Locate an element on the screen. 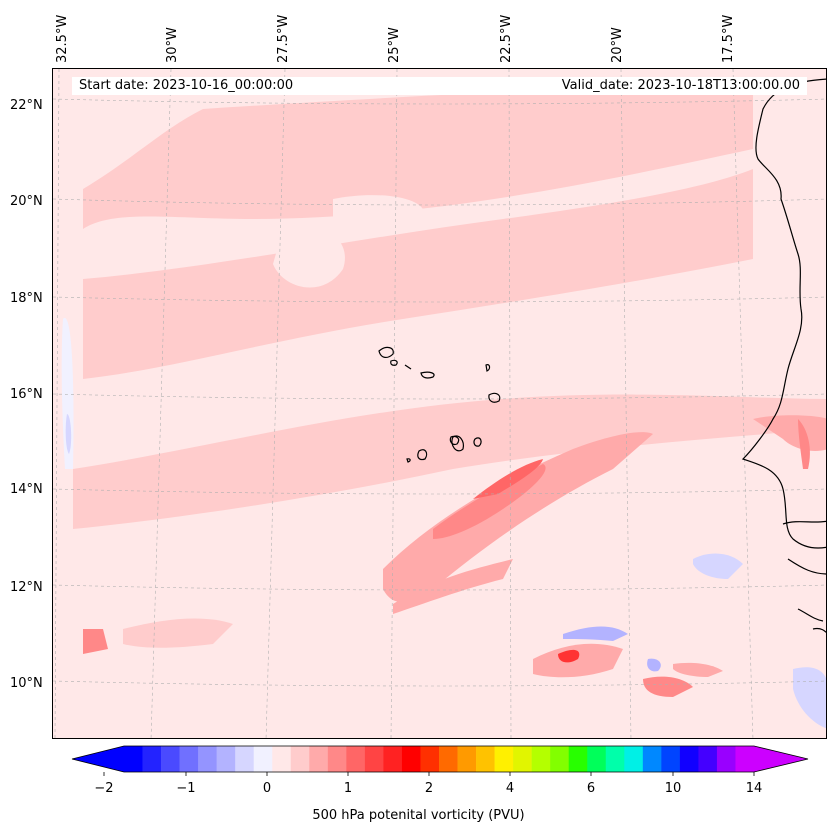  coastlines is located at coordinates (783, 355).